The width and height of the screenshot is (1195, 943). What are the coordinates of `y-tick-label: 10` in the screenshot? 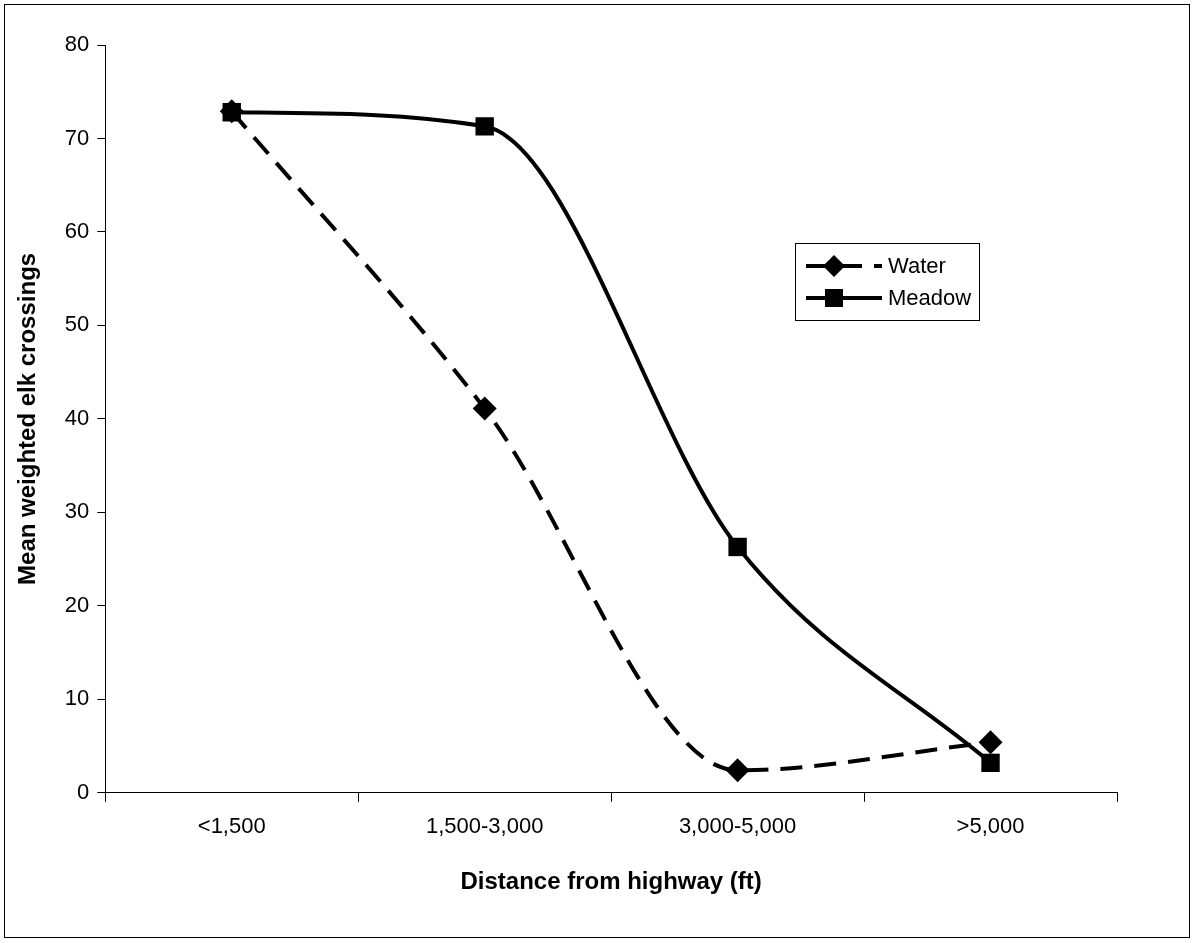 It's located at (77, 698).